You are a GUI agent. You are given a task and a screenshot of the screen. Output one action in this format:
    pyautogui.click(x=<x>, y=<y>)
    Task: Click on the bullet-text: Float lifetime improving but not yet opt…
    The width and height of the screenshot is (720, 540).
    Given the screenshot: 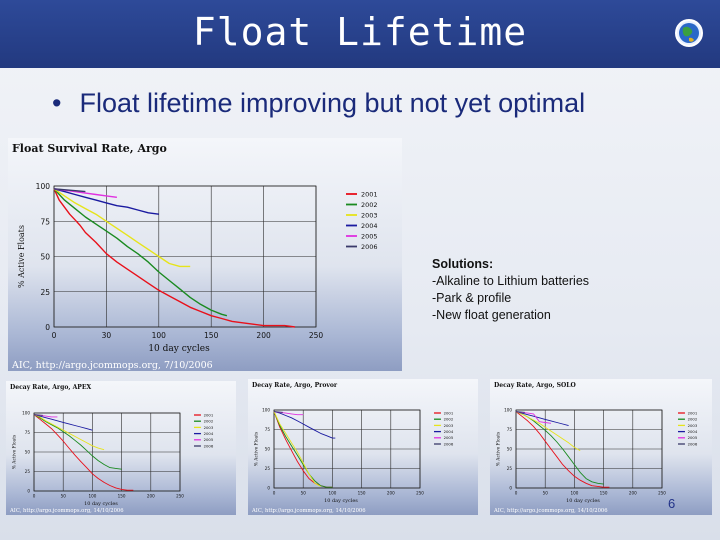 What is the action you would take?
    pyautogui.click(x=332, y=103)
    